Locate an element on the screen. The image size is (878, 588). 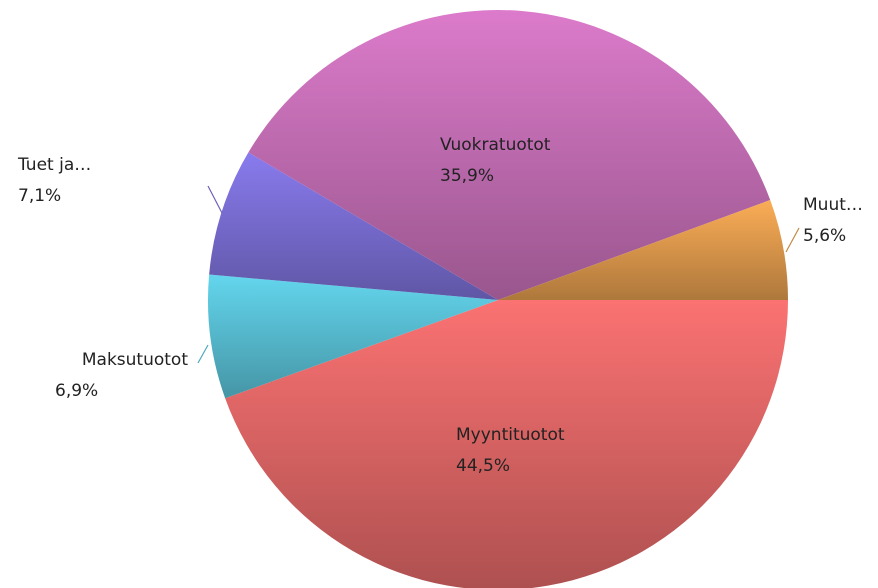
slice-label: Vuokratuotot is located at coordinates (495, 145).